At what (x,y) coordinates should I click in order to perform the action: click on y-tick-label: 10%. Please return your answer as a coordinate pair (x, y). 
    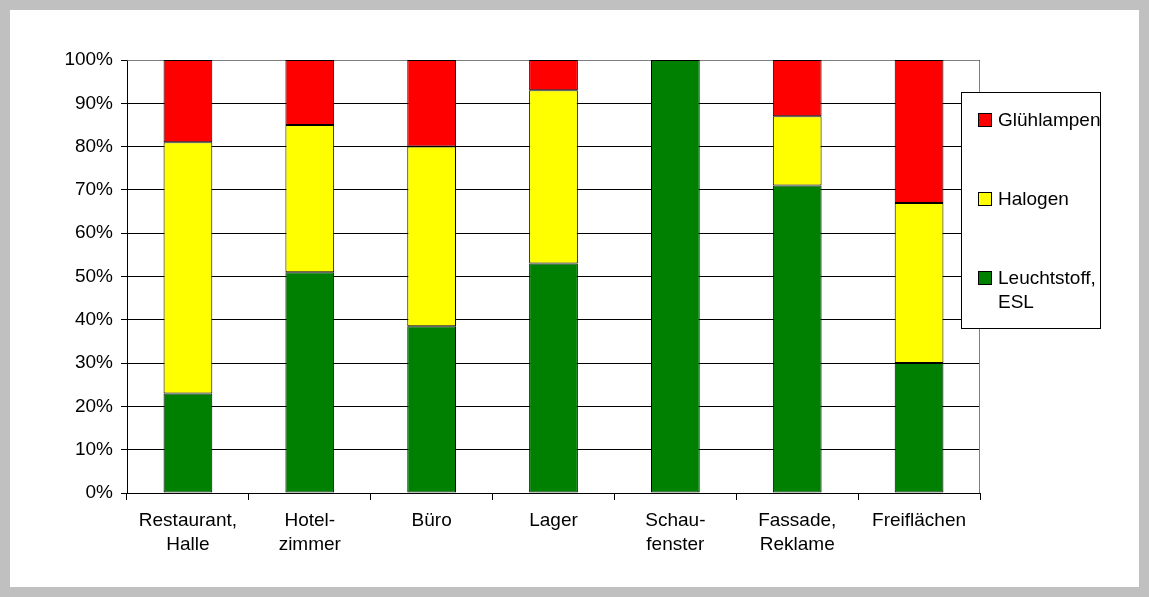
    Looking at the image, I should click on (94, 448).